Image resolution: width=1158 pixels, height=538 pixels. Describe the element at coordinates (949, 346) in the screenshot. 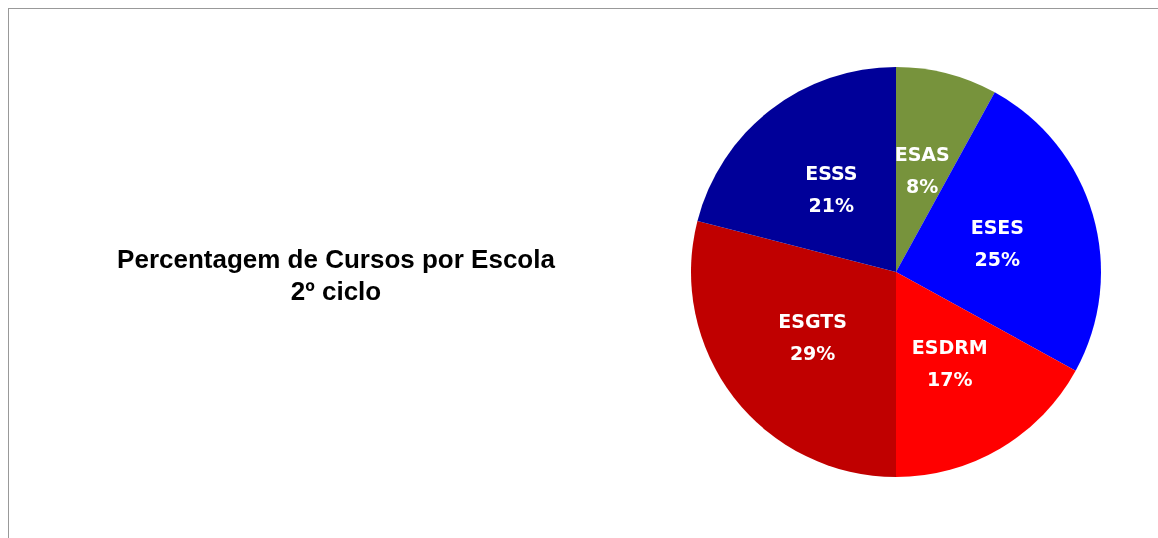

I see `slice-label: ESDRM` at that location.